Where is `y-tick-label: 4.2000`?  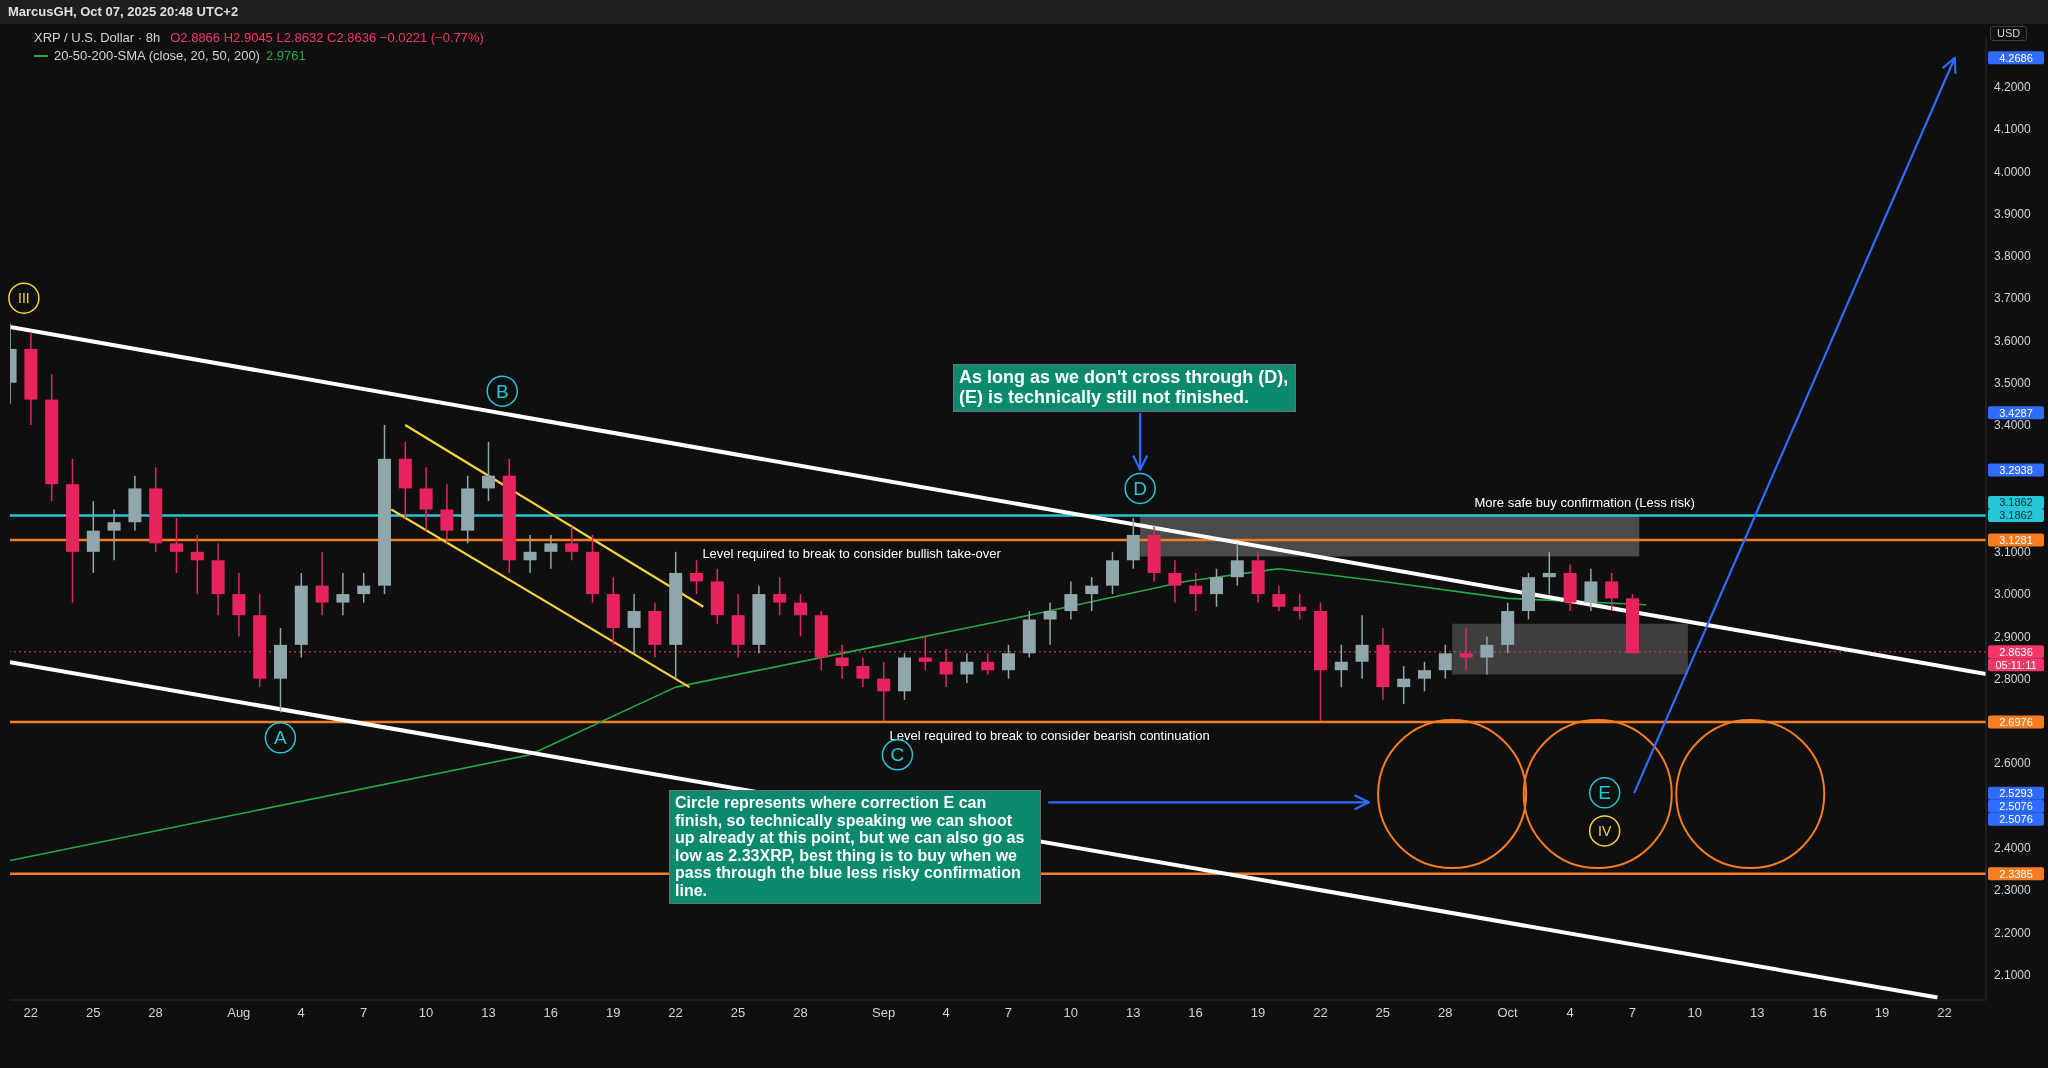
y-tick-label: 4.2000 is located at coordinates (2013, 87).